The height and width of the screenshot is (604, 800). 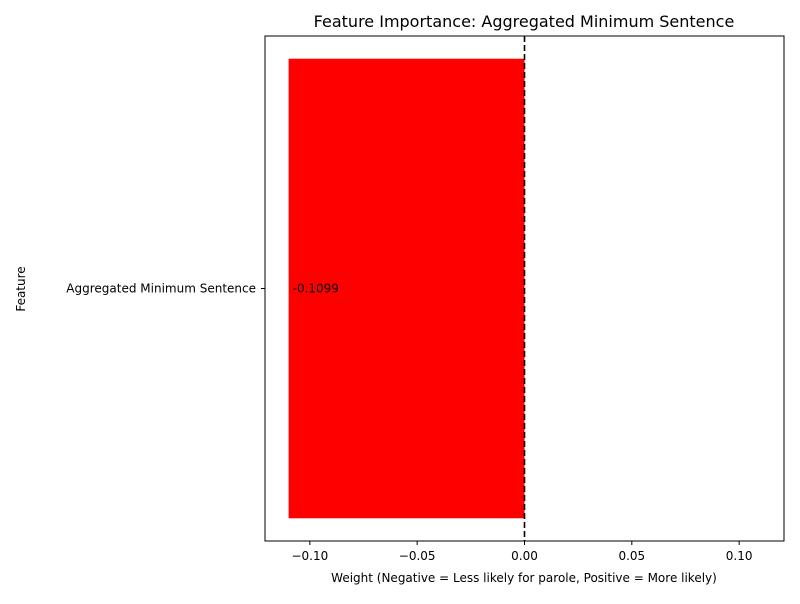 I want to click on y-ticks-layer: Aggregated Minimum Sentence, so click(x=165, y=289).